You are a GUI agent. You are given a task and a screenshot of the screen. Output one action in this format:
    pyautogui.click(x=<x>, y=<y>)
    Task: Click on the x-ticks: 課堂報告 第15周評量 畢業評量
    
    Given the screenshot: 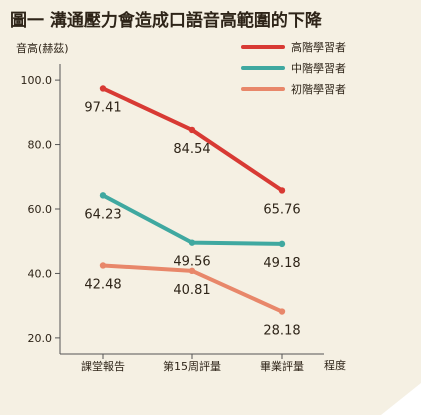 What is the action you would take?
    pyautogui.click(x=192, y=363)
    